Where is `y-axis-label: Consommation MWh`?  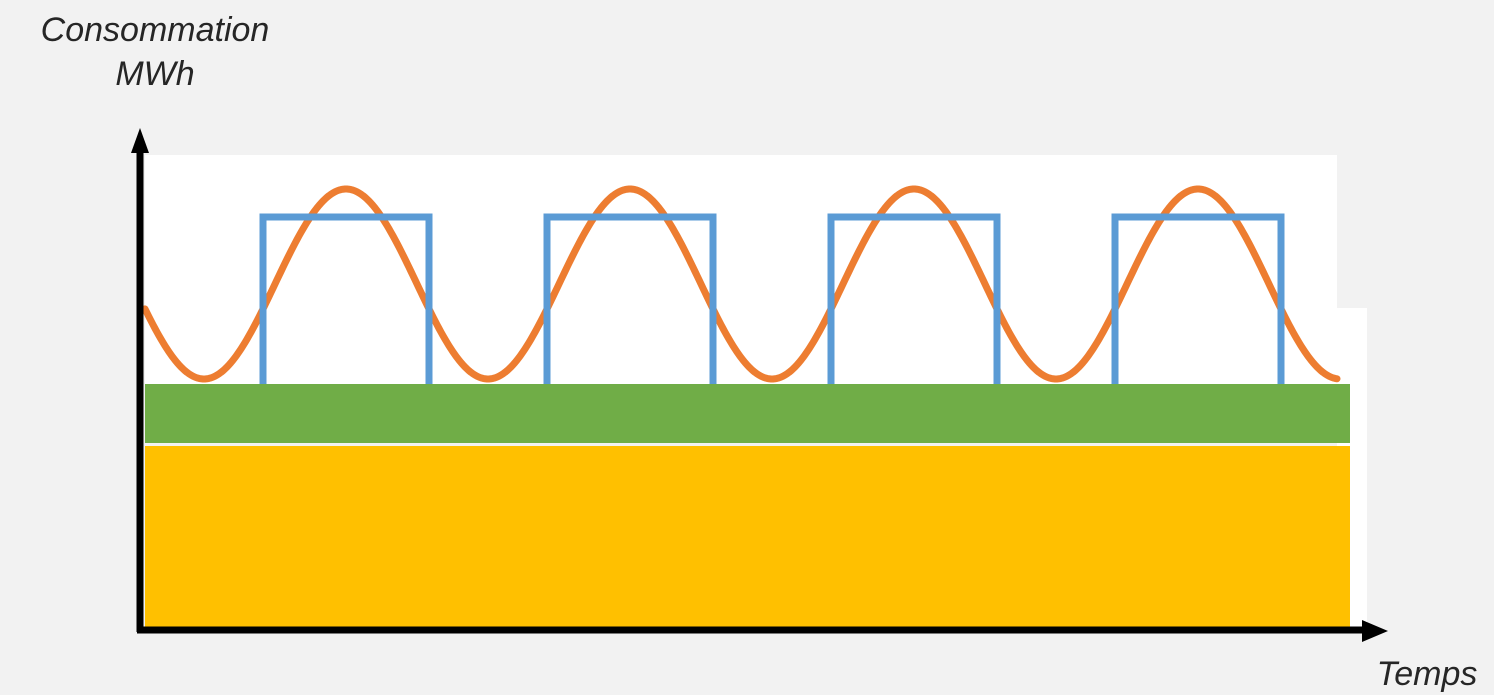
y-axis-label: Consommation MWh is located at coordinates (155, 52).